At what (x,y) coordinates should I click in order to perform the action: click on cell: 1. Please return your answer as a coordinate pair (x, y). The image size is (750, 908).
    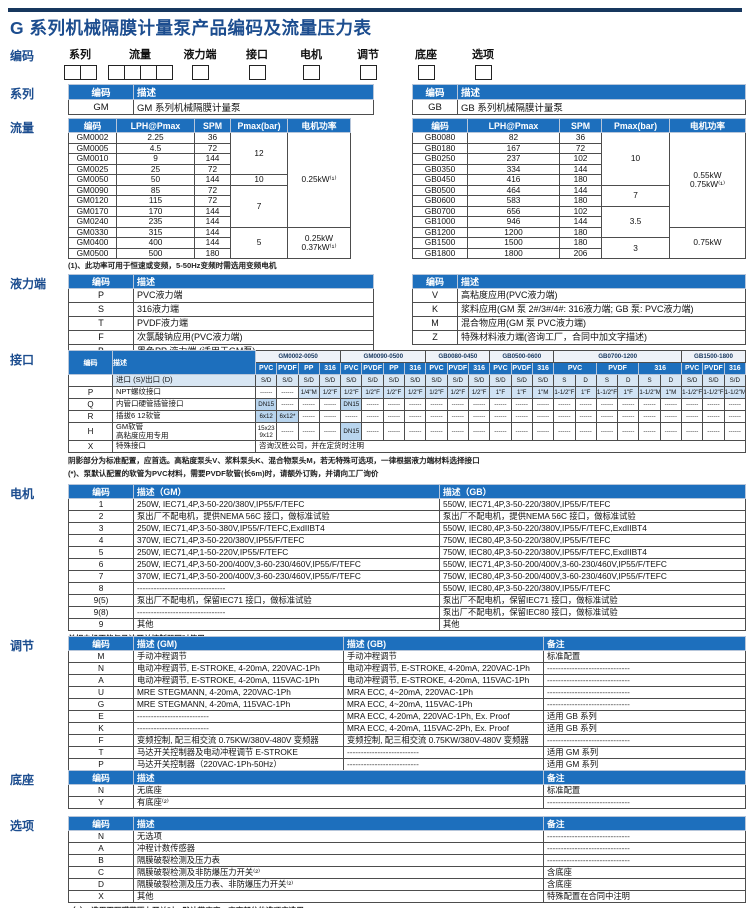
    Looking at the image, I should click on (101, 504).